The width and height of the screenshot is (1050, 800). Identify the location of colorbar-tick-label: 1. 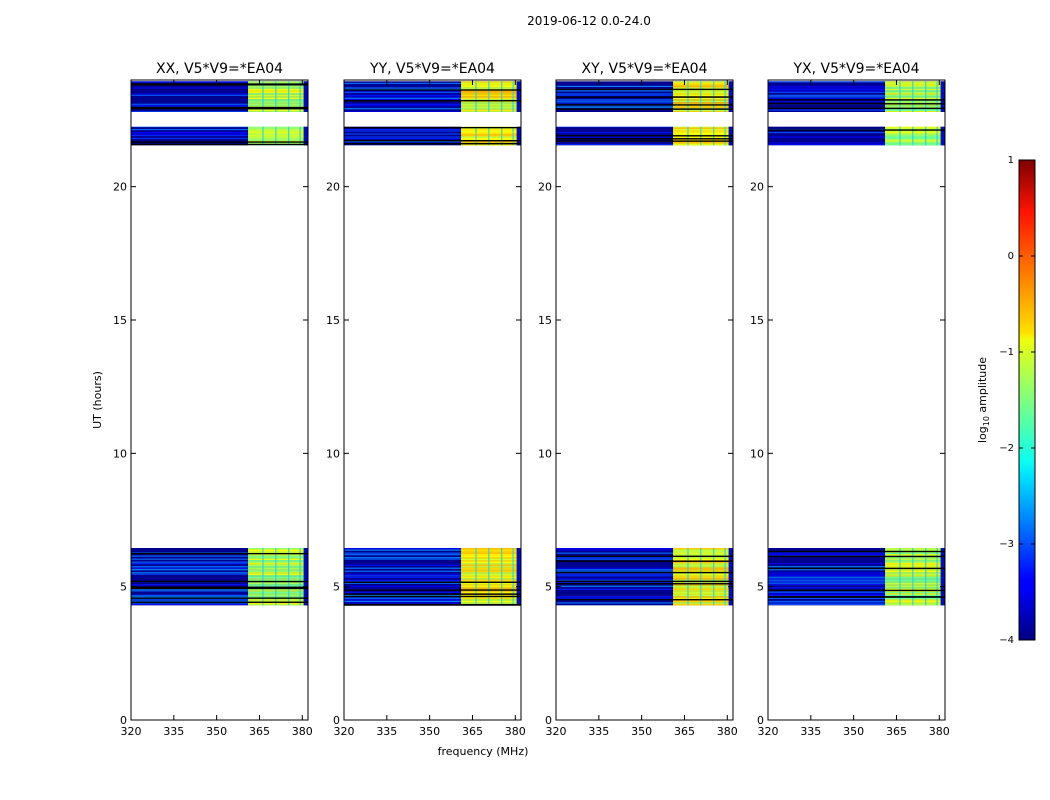
(1011, 160).